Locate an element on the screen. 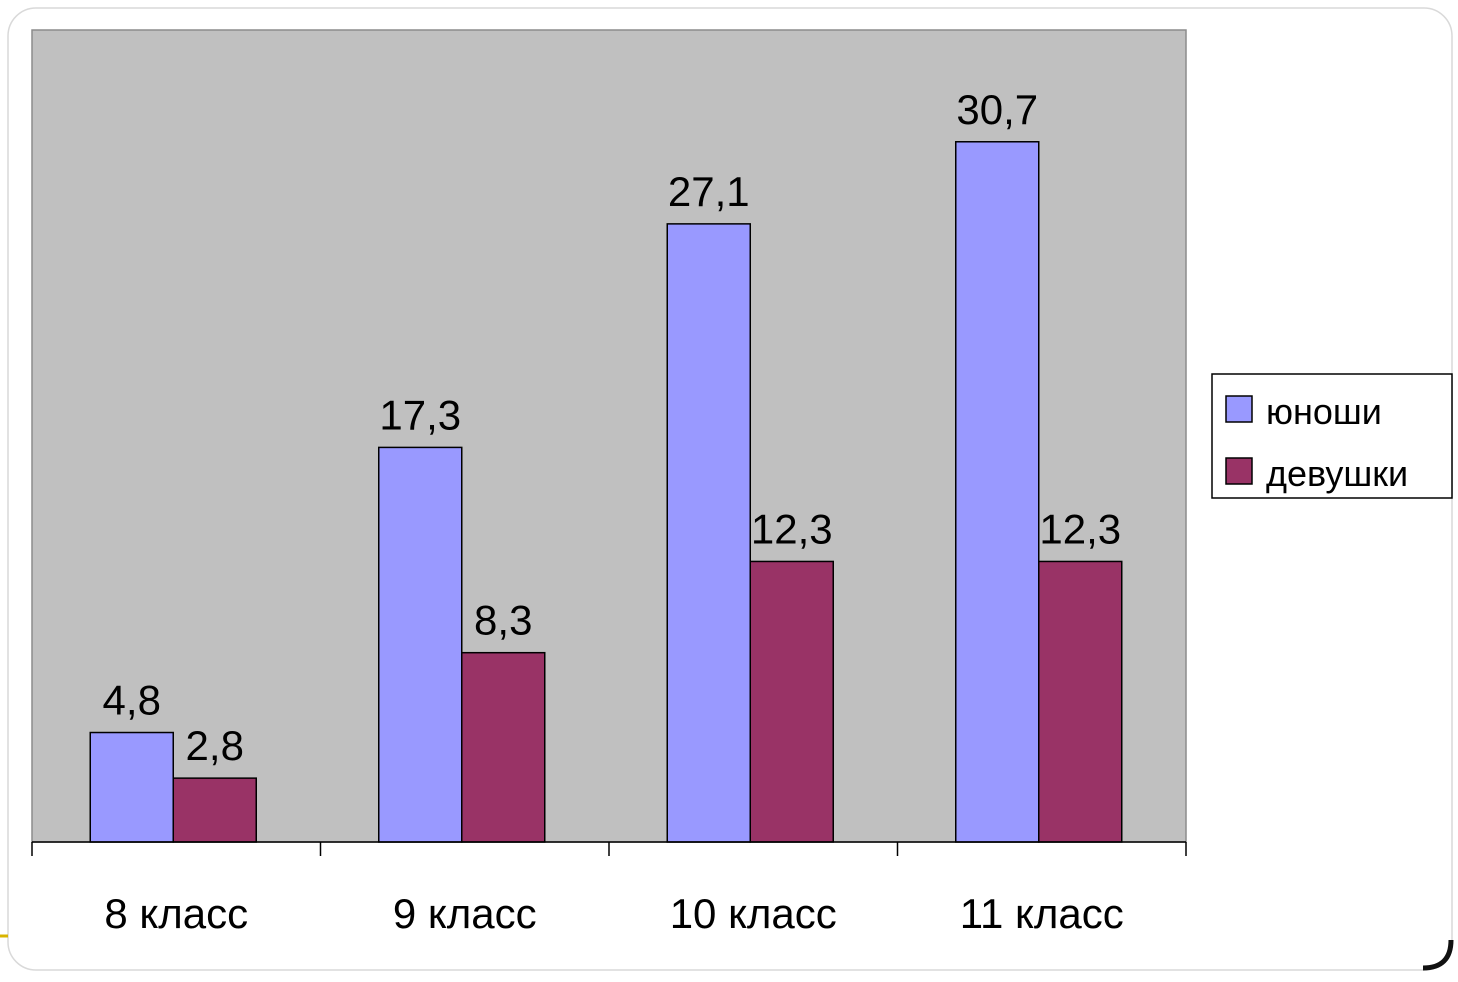 Image resolution: width=1458 pixels, height=982 pixels. x-tick-label: 10 класс is located at coordinates (753, 913).